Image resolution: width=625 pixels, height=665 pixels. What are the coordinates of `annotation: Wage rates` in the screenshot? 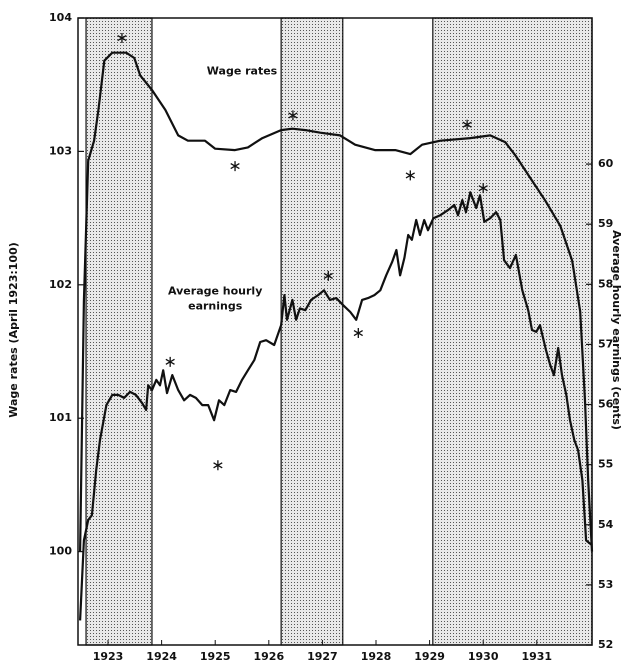 It's located at (242, 70).